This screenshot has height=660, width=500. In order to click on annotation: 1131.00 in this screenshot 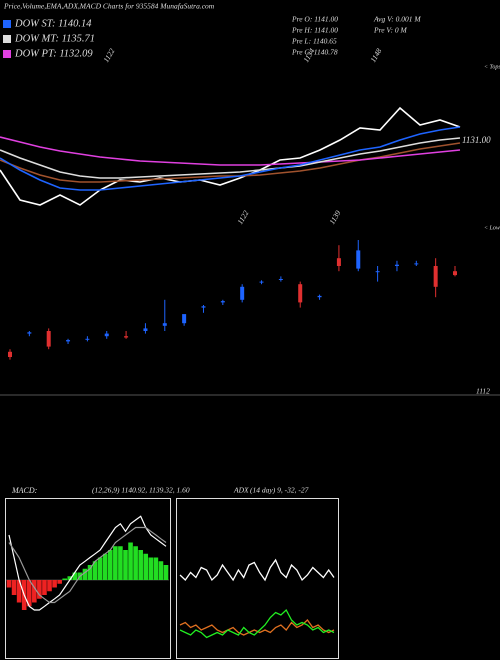, I will do `click(476, 140)`.